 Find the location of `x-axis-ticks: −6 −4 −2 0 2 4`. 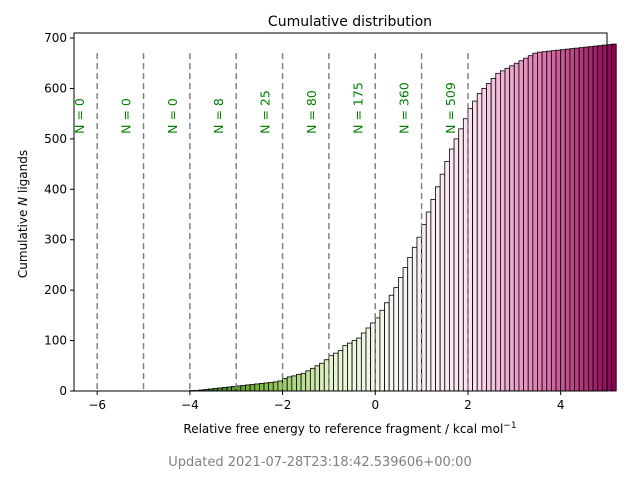

x-axis-ticks: −6 −4 −2 0 2 4 is located at coordinates (326, 401).